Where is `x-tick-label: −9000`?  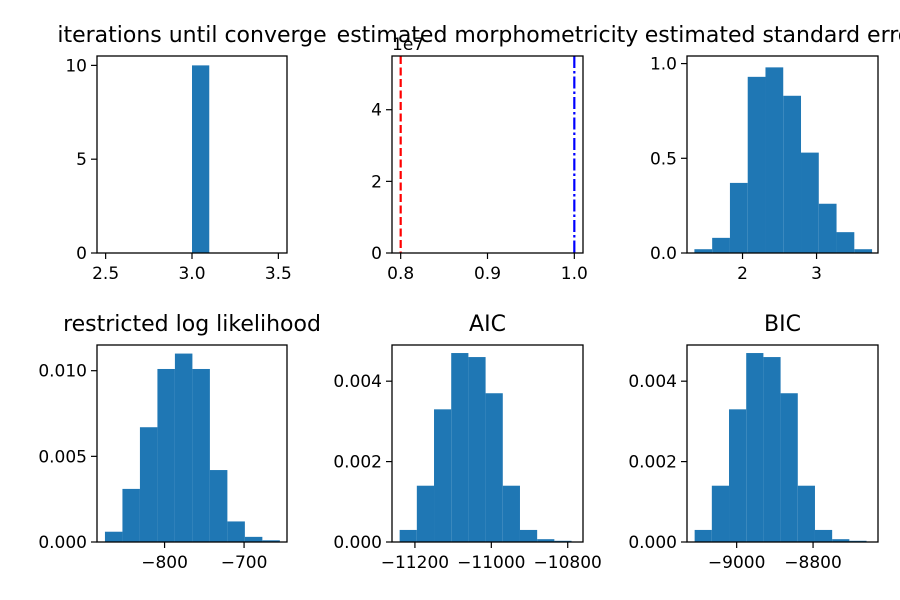
x-tick-label: −9000 is located at coordinates (737, 563).